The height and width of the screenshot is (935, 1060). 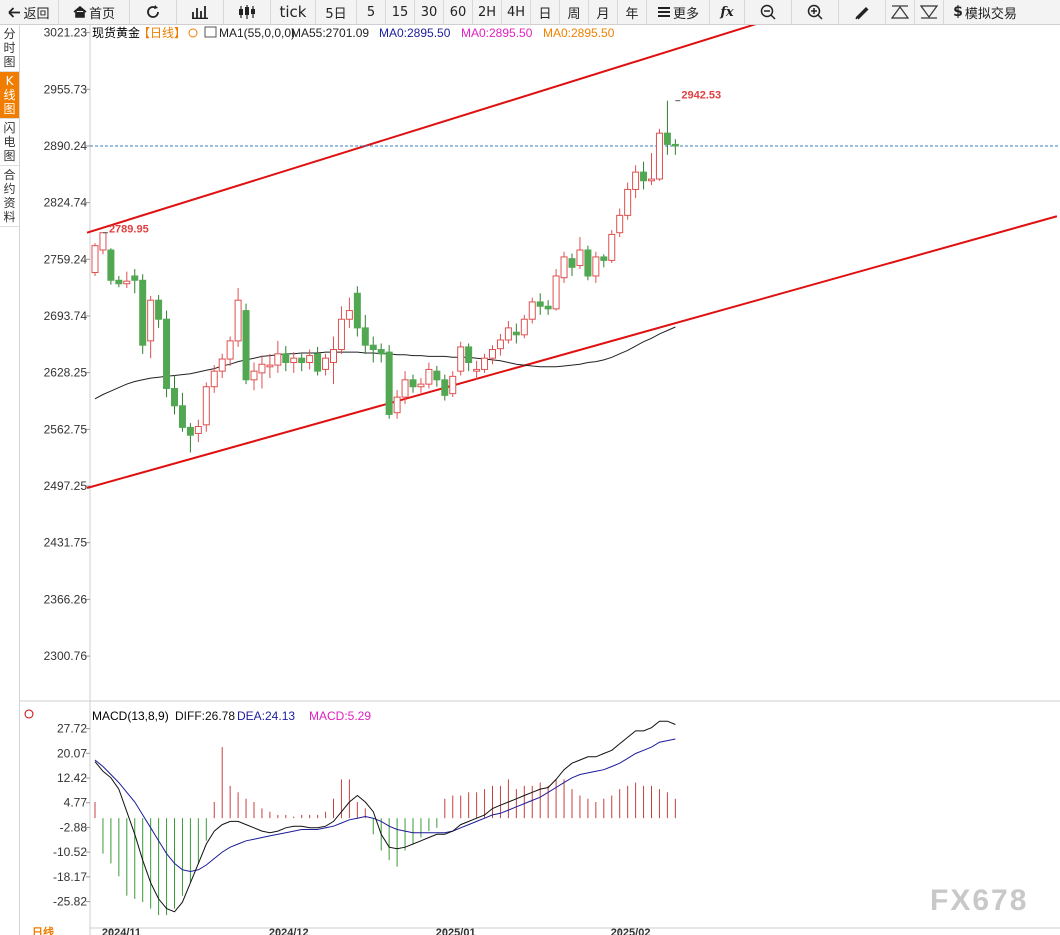 I want to click on side-tab-0: 分 时 图, so click(x=9, y=48).